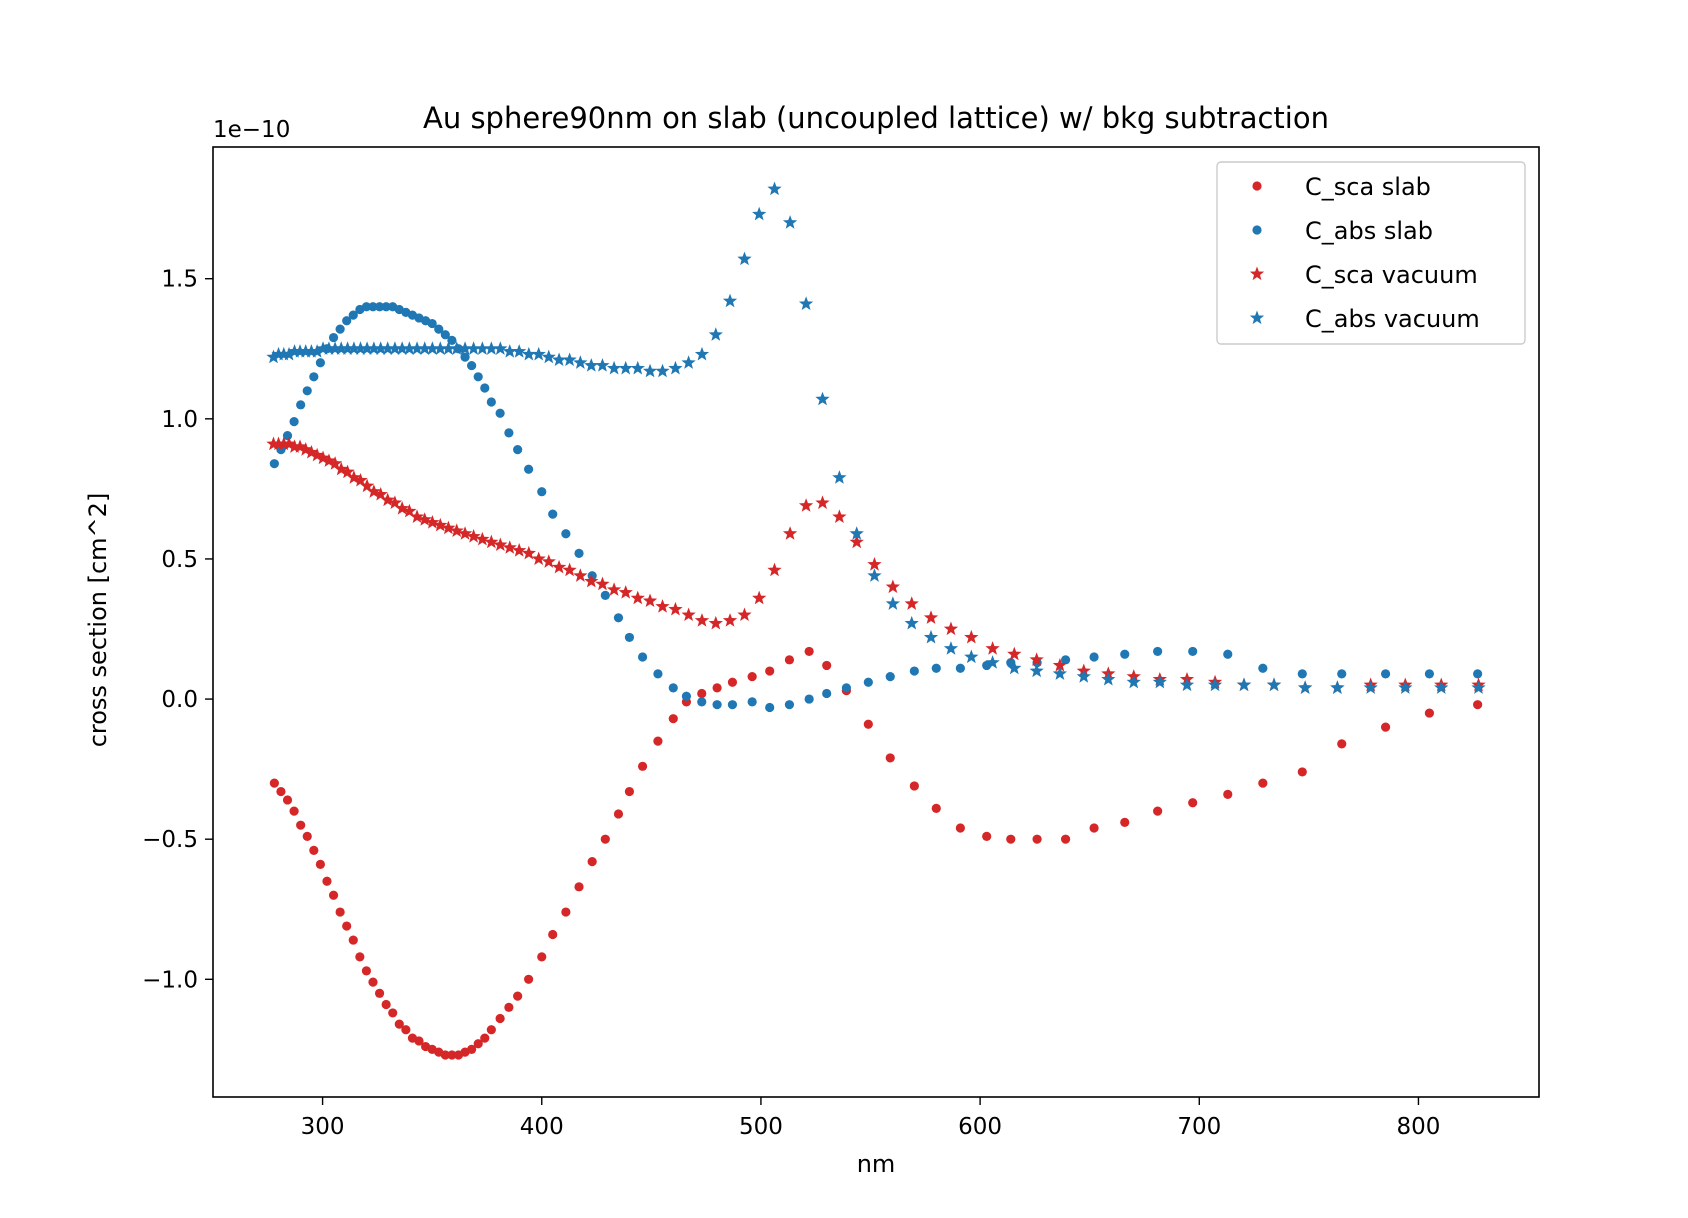  Describe the element at coordinates (179, 560) in the screenshot. I see `y-tick-label: 0.5` at that location.